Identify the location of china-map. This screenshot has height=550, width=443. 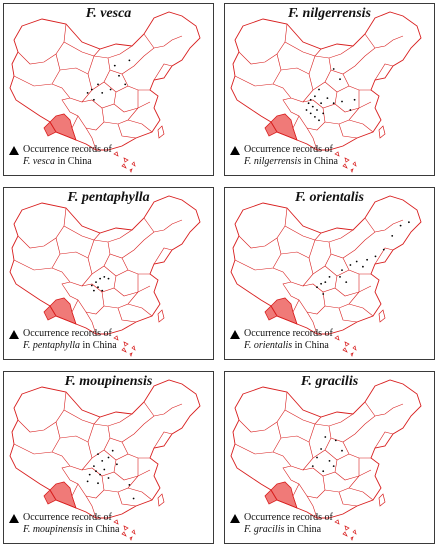
(326, 460).